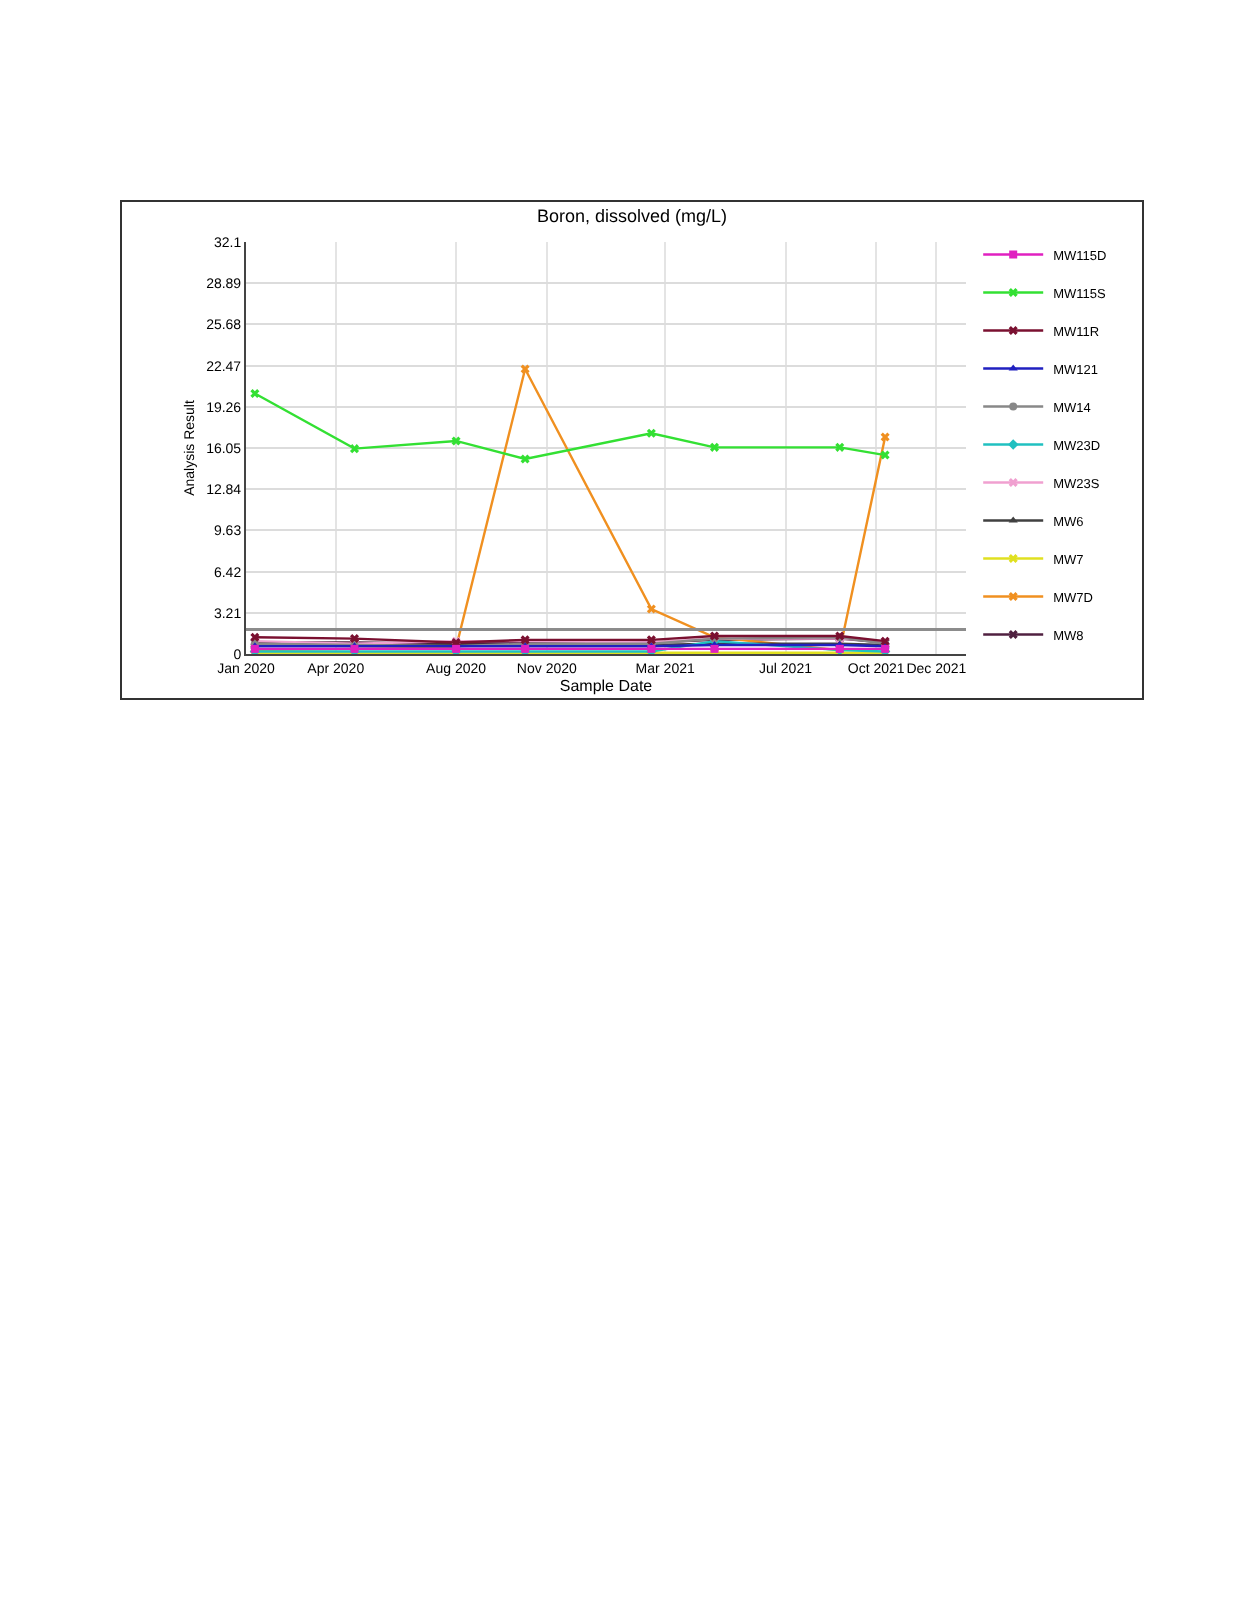 This screenshot has height=1600, width=1236. Describe the element at coordinates (606, 686) in the screenshot. I see `x-axis-title: Sample Date` at that location.